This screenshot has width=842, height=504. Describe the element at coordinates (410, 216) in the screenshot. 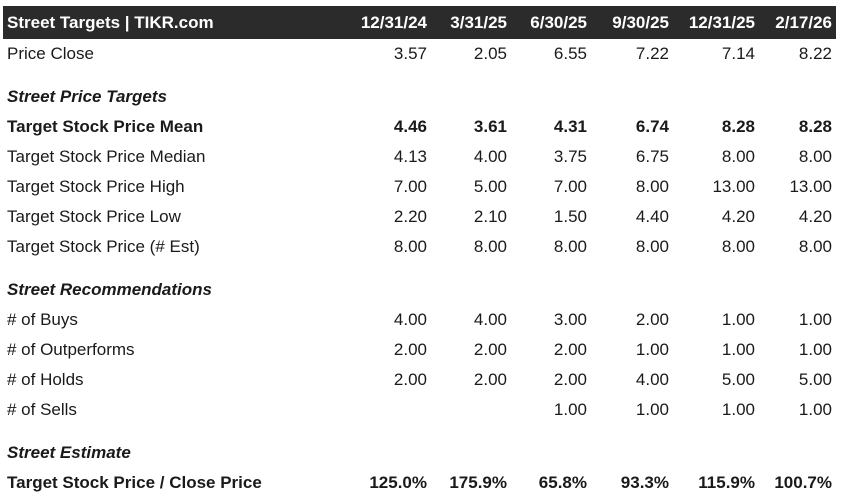

I see `cell-value: 2.20` at that location.